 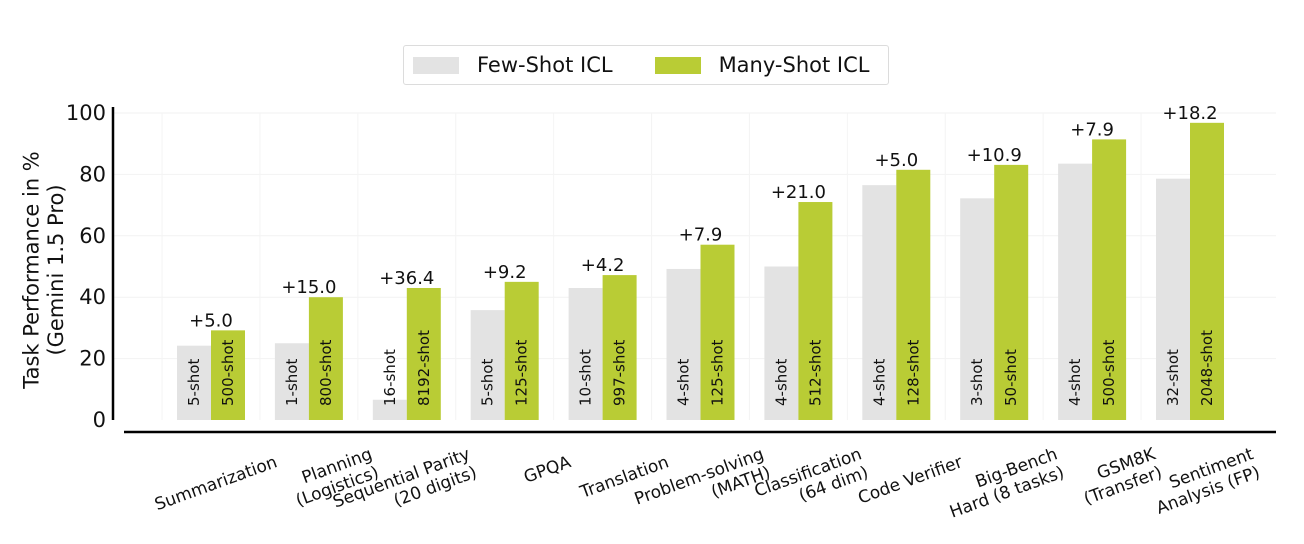 I want to click on y-tick-label: 40, so click(x=92, y=297).